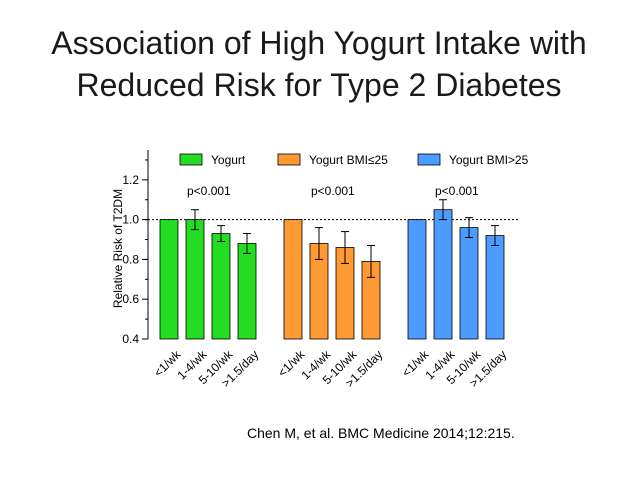  I want to click on slide-title-line-1: Association of High Yogurt Intake with, so click(319, 43).